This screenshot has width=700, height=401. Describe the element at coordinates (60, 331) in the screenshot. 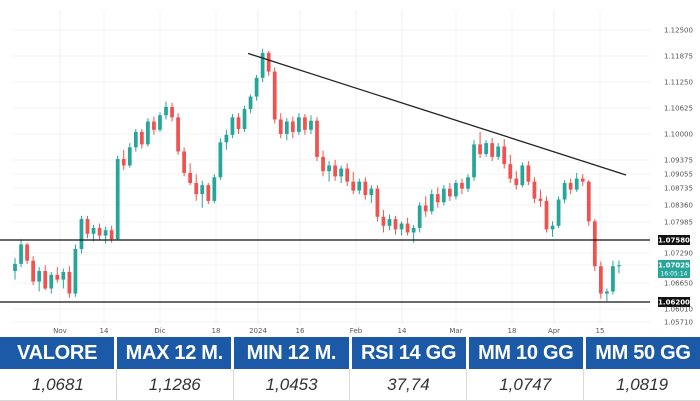

I see `time-tick-label: Nov` at that location.